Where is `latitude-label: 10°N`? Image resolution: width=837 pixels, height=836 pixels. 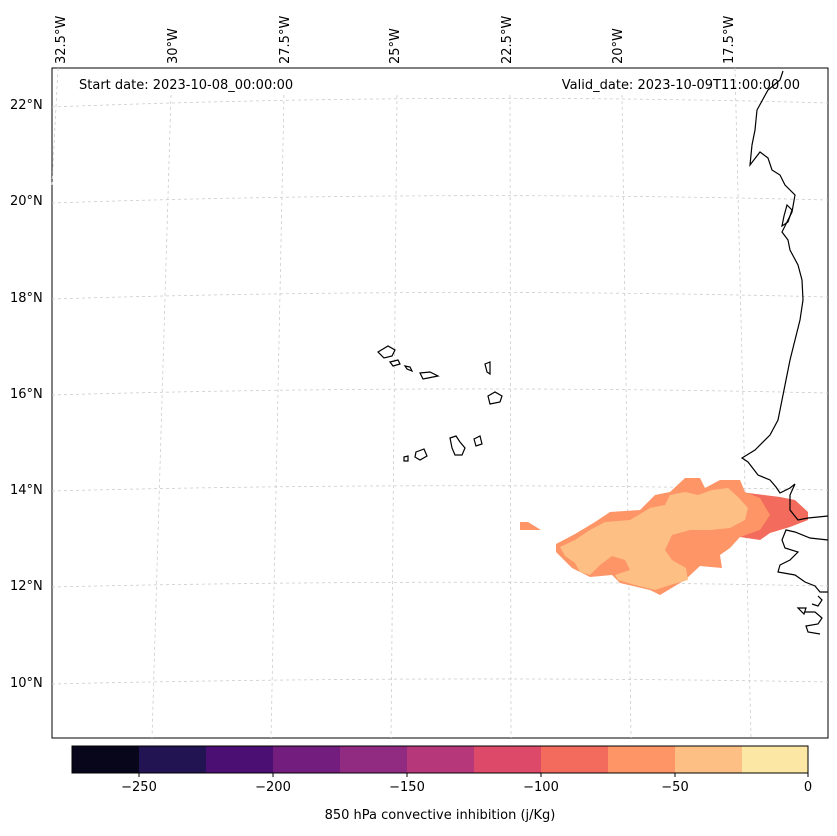
latitude-label: 10°N is located at coordinates (26, 683).